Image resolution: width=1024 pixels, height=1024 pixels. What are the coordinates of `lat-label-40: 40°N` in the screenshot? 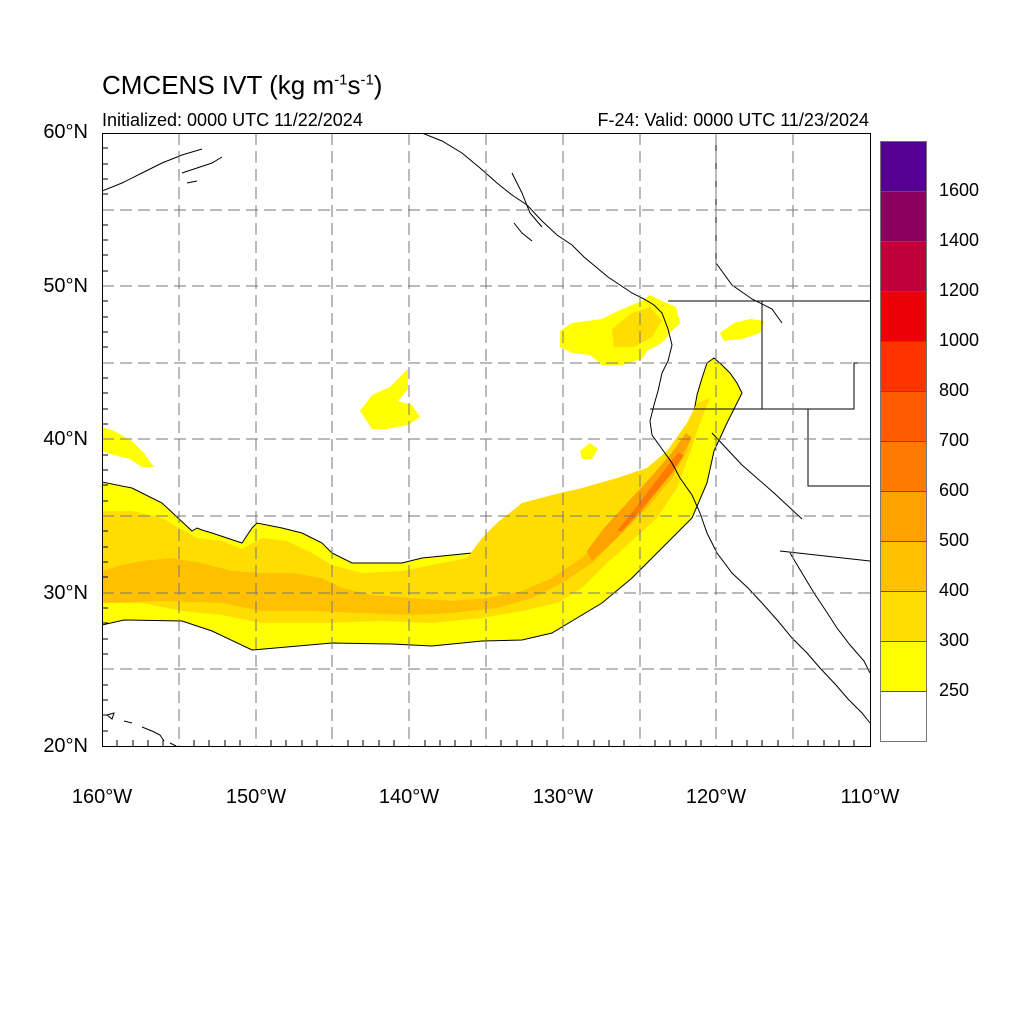 It's located at (65, 439).